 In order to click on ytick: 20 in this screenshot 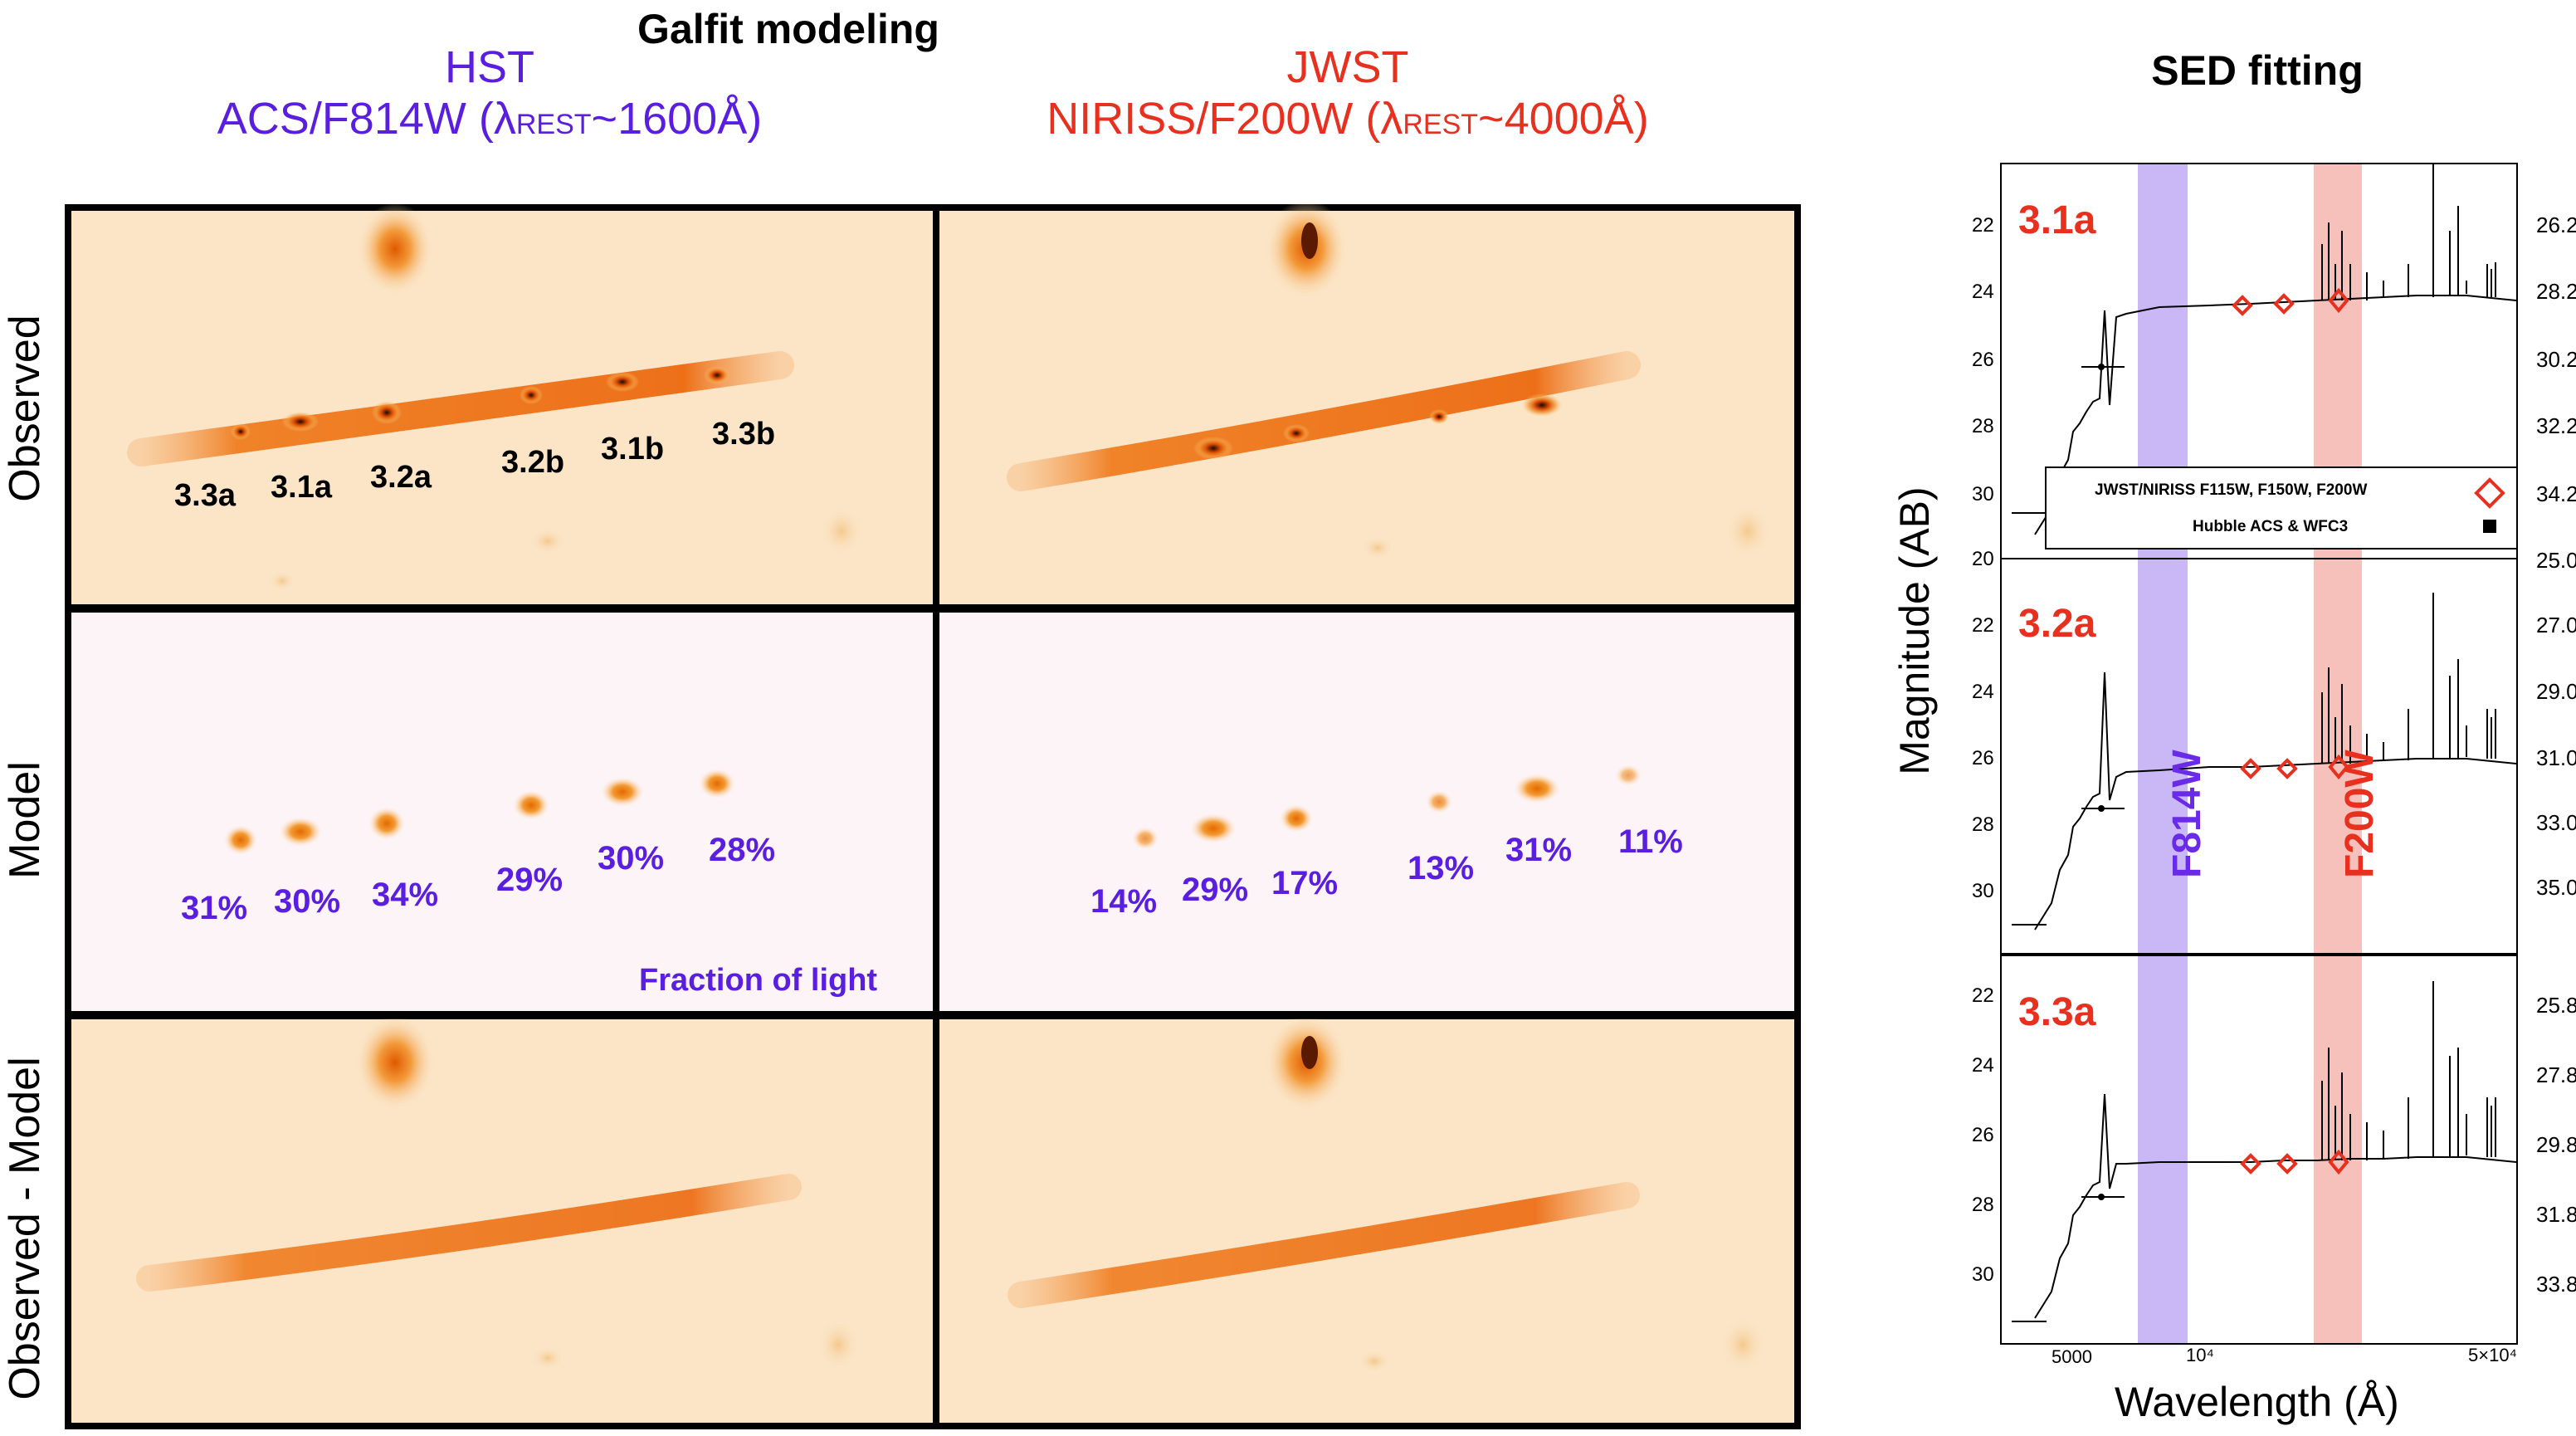, I will do `click(1983, 559)`.